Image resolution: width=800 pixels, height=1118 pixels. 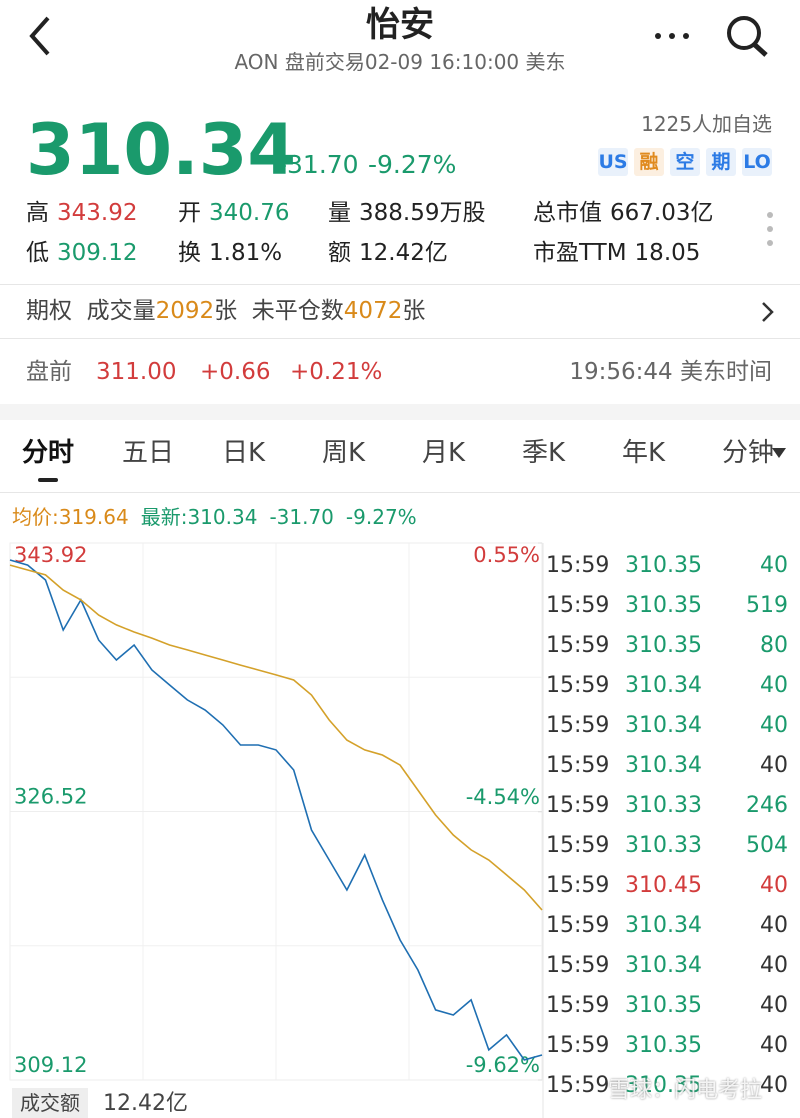 I want to click on stat-value: 309.12, so click(x=97, y=253).